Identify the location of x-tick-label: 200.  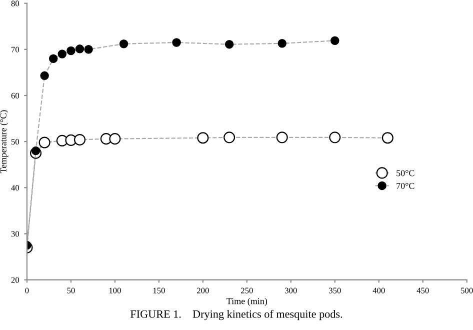
(203, 291).